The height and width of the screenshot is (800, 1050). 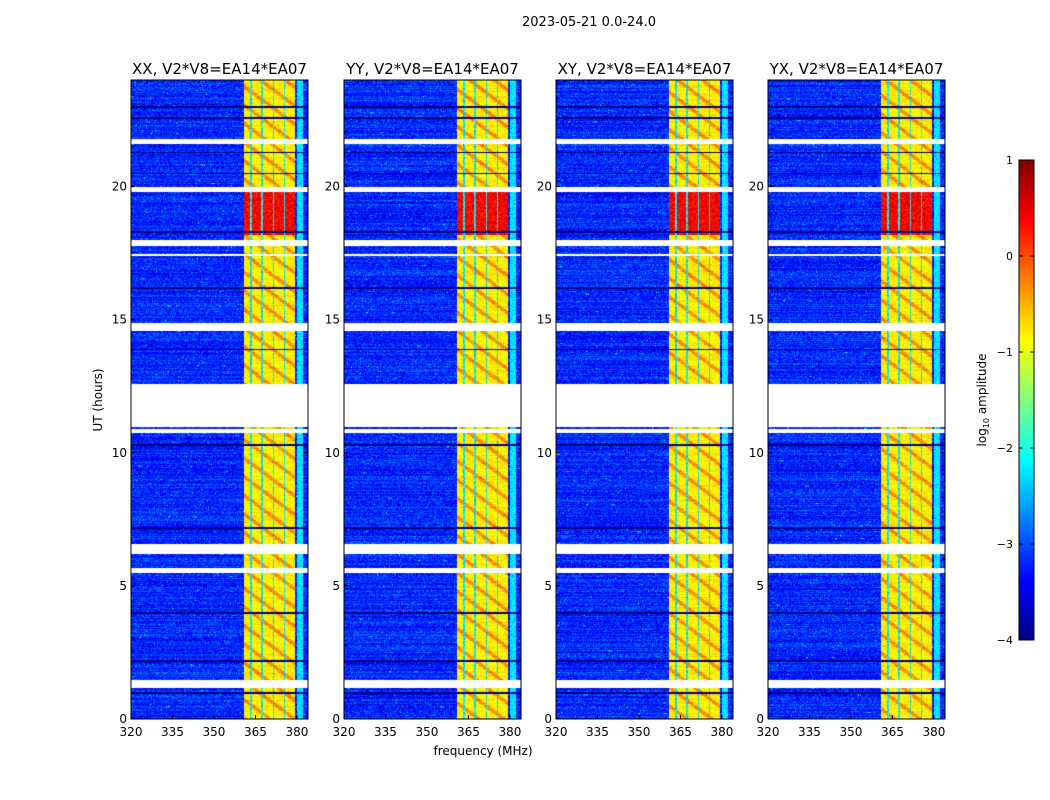 I want to click on x-axis-label: frequency (MHz), so click(x=482, y=751).